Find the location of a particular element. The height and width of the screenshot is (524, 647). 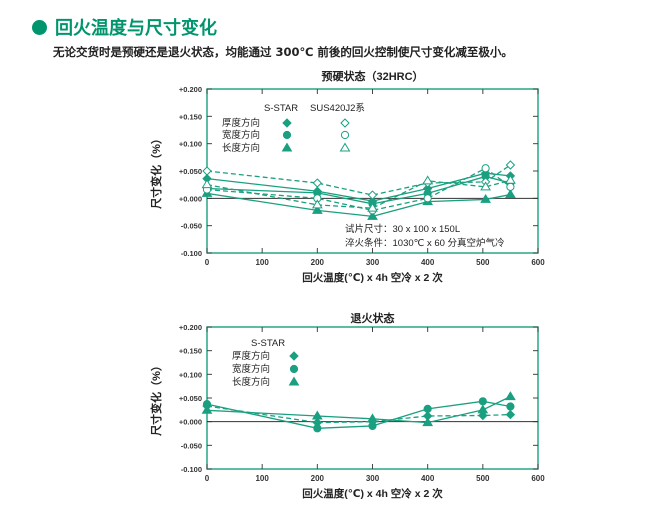

chart-title: 退火状态 is located at coordinates (373, 318).